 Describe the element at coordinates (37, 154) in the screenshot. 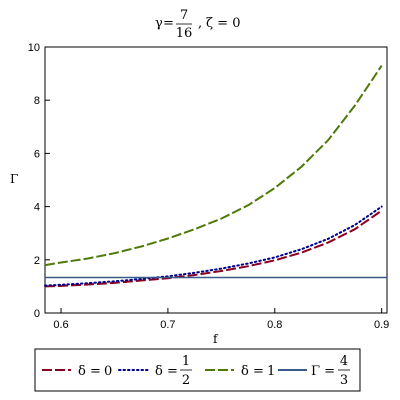

I see `y-tick-label: 6` at that location.